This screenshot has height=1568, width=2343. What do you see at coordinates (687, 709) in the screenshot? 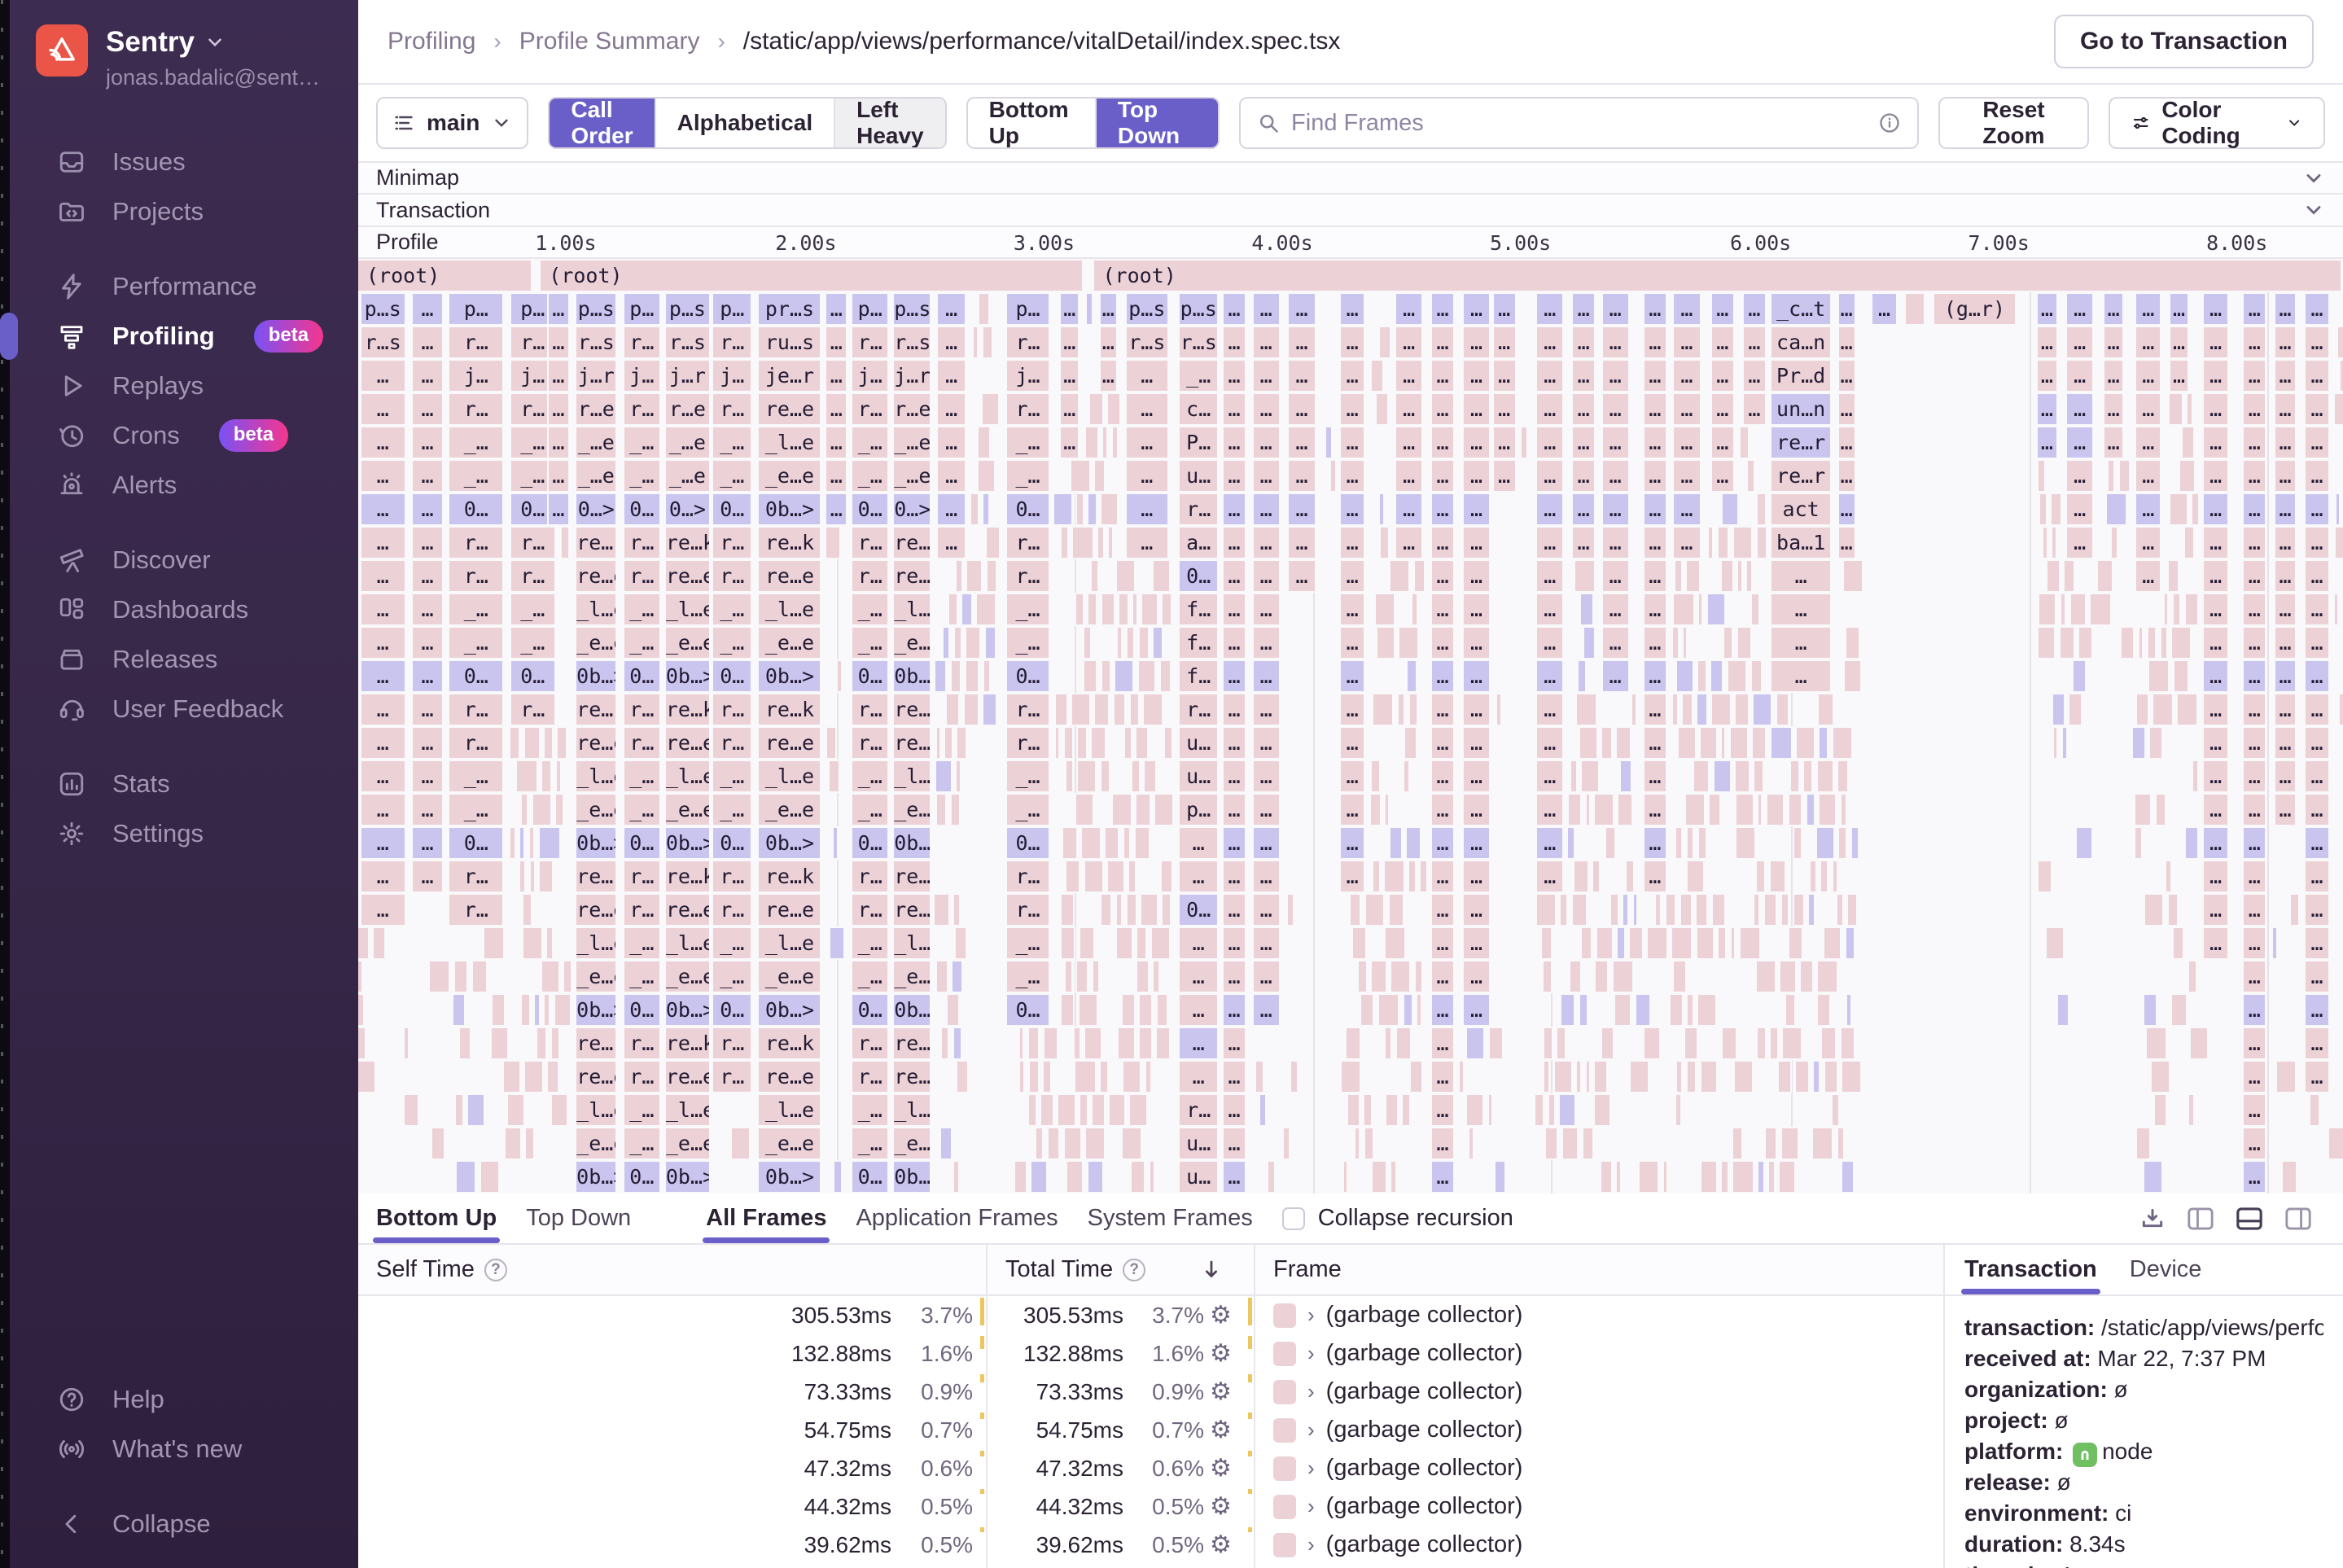
I see `flame-frame: re…k` at bounding box center [687, 709].